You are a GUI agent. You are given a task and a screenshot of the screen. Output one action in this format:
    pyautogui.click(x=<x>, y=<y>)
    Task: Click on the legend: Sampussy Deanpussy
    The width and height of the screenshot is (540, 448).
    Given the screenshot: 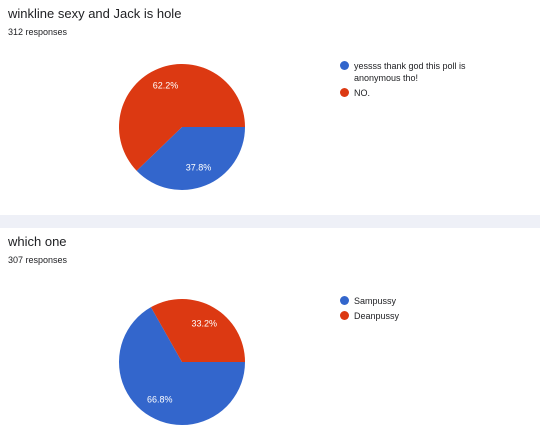 What is the action you would take?
    pyautogui.click(x=430, y=310)
    